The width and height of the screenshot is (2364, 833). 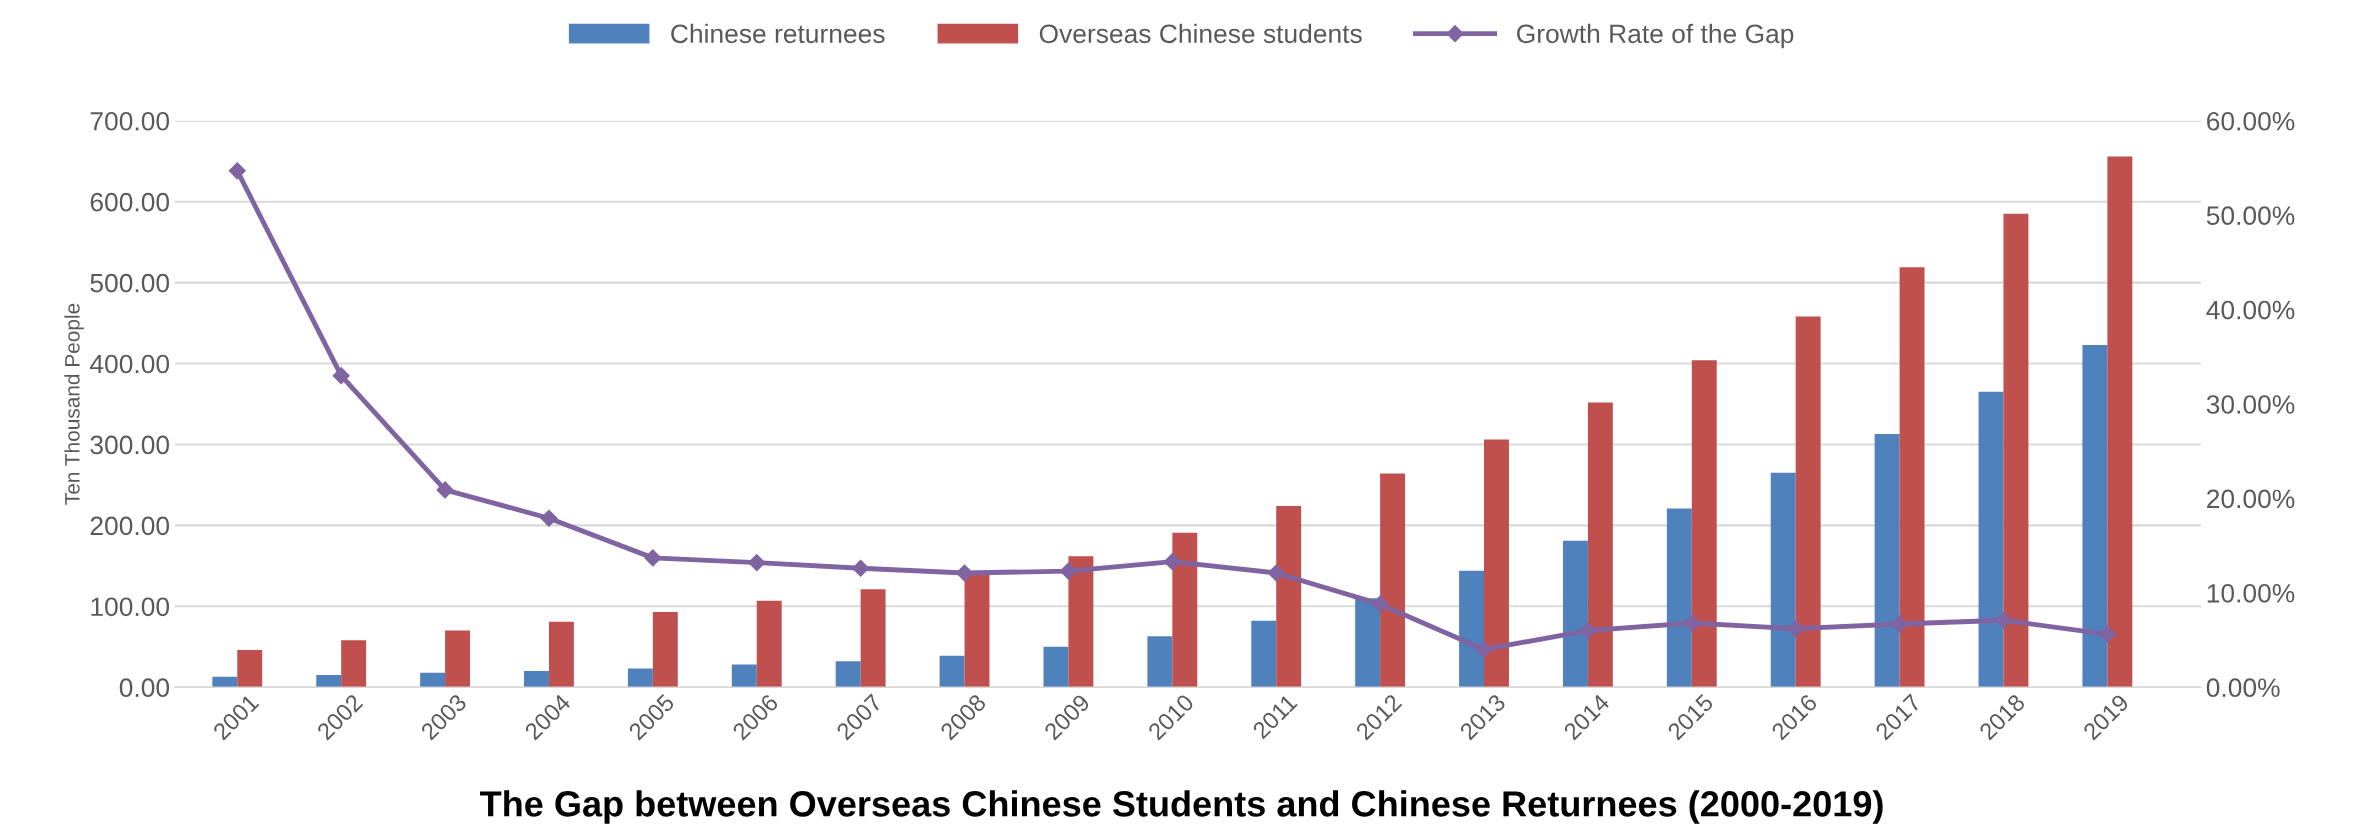 What do you see at coordinates (1200, 33) in the screenshot?
I see `legend-label: Overseas Chinese students` at bounding box center [1200, 33].